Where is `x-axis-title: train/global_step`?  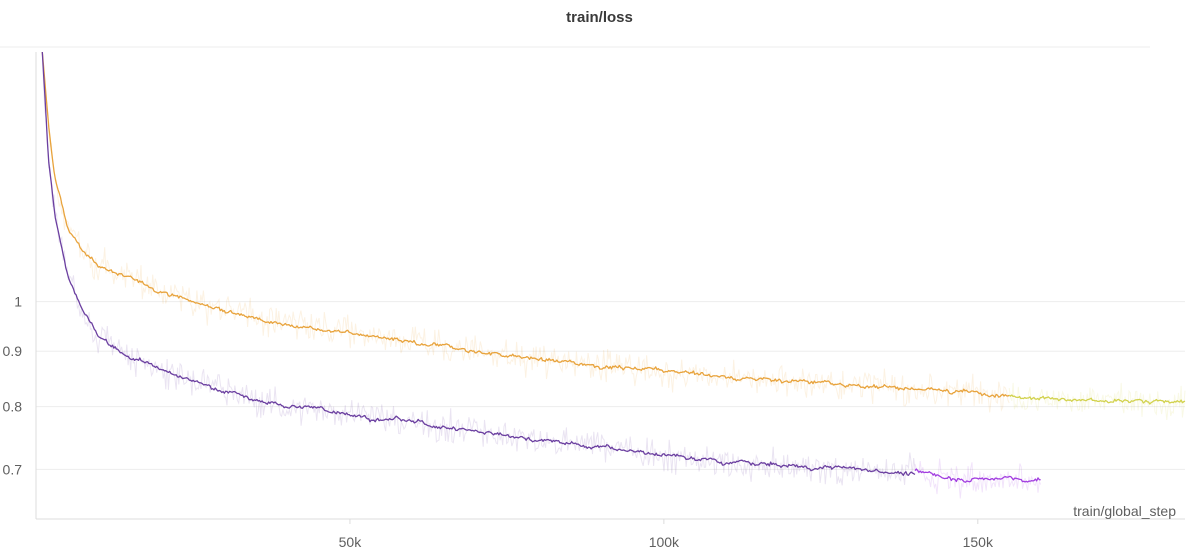
x-axis-title: train/global_step is located at coordinates (1124, 511).